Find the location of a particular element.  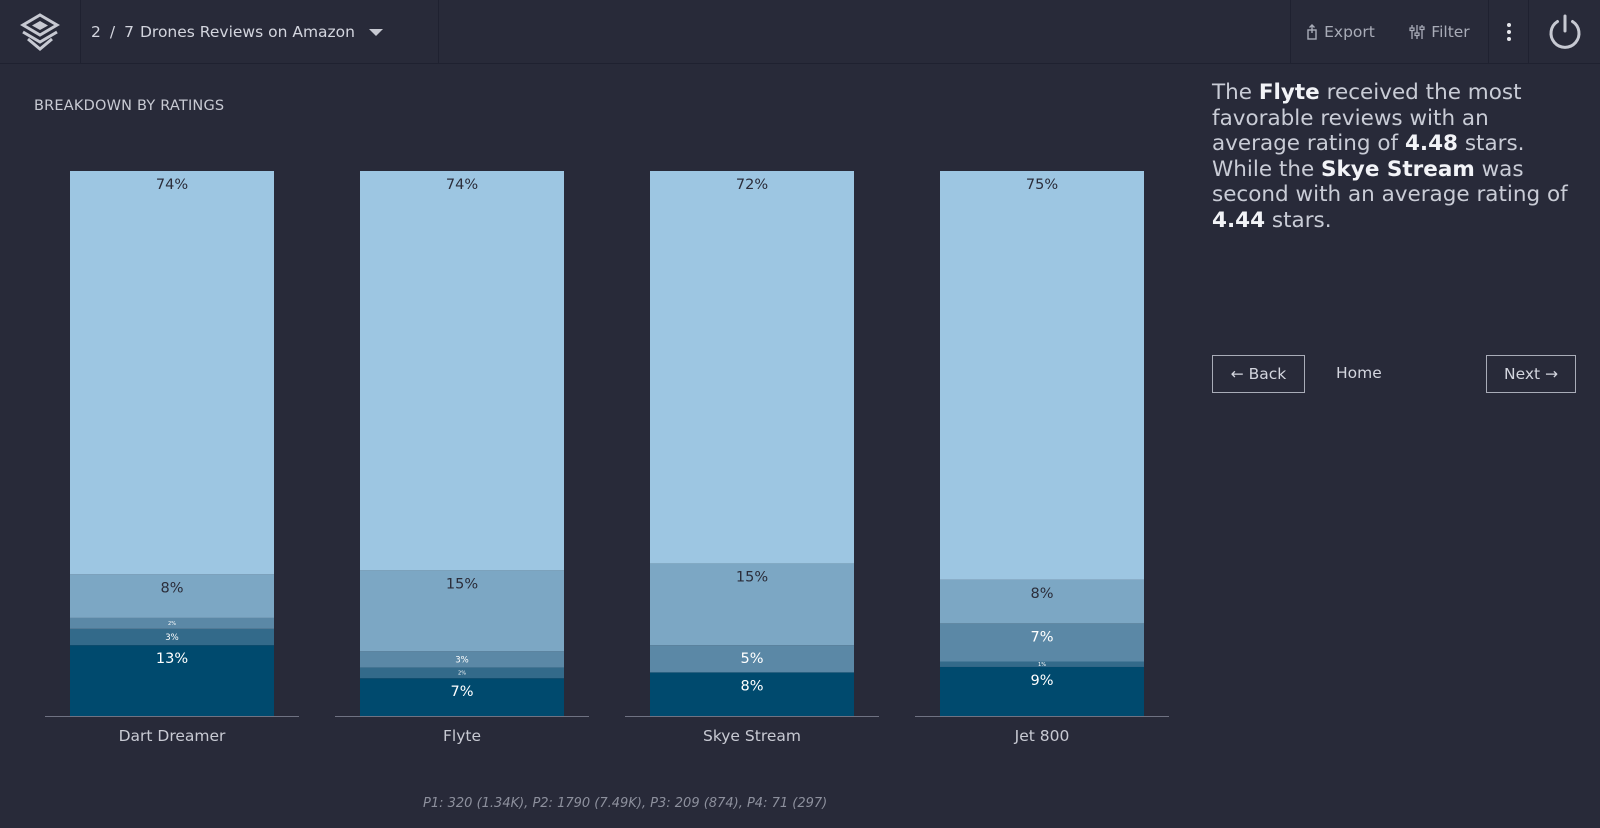

filter-sliders-icon is located at coordinates (1417, 32).